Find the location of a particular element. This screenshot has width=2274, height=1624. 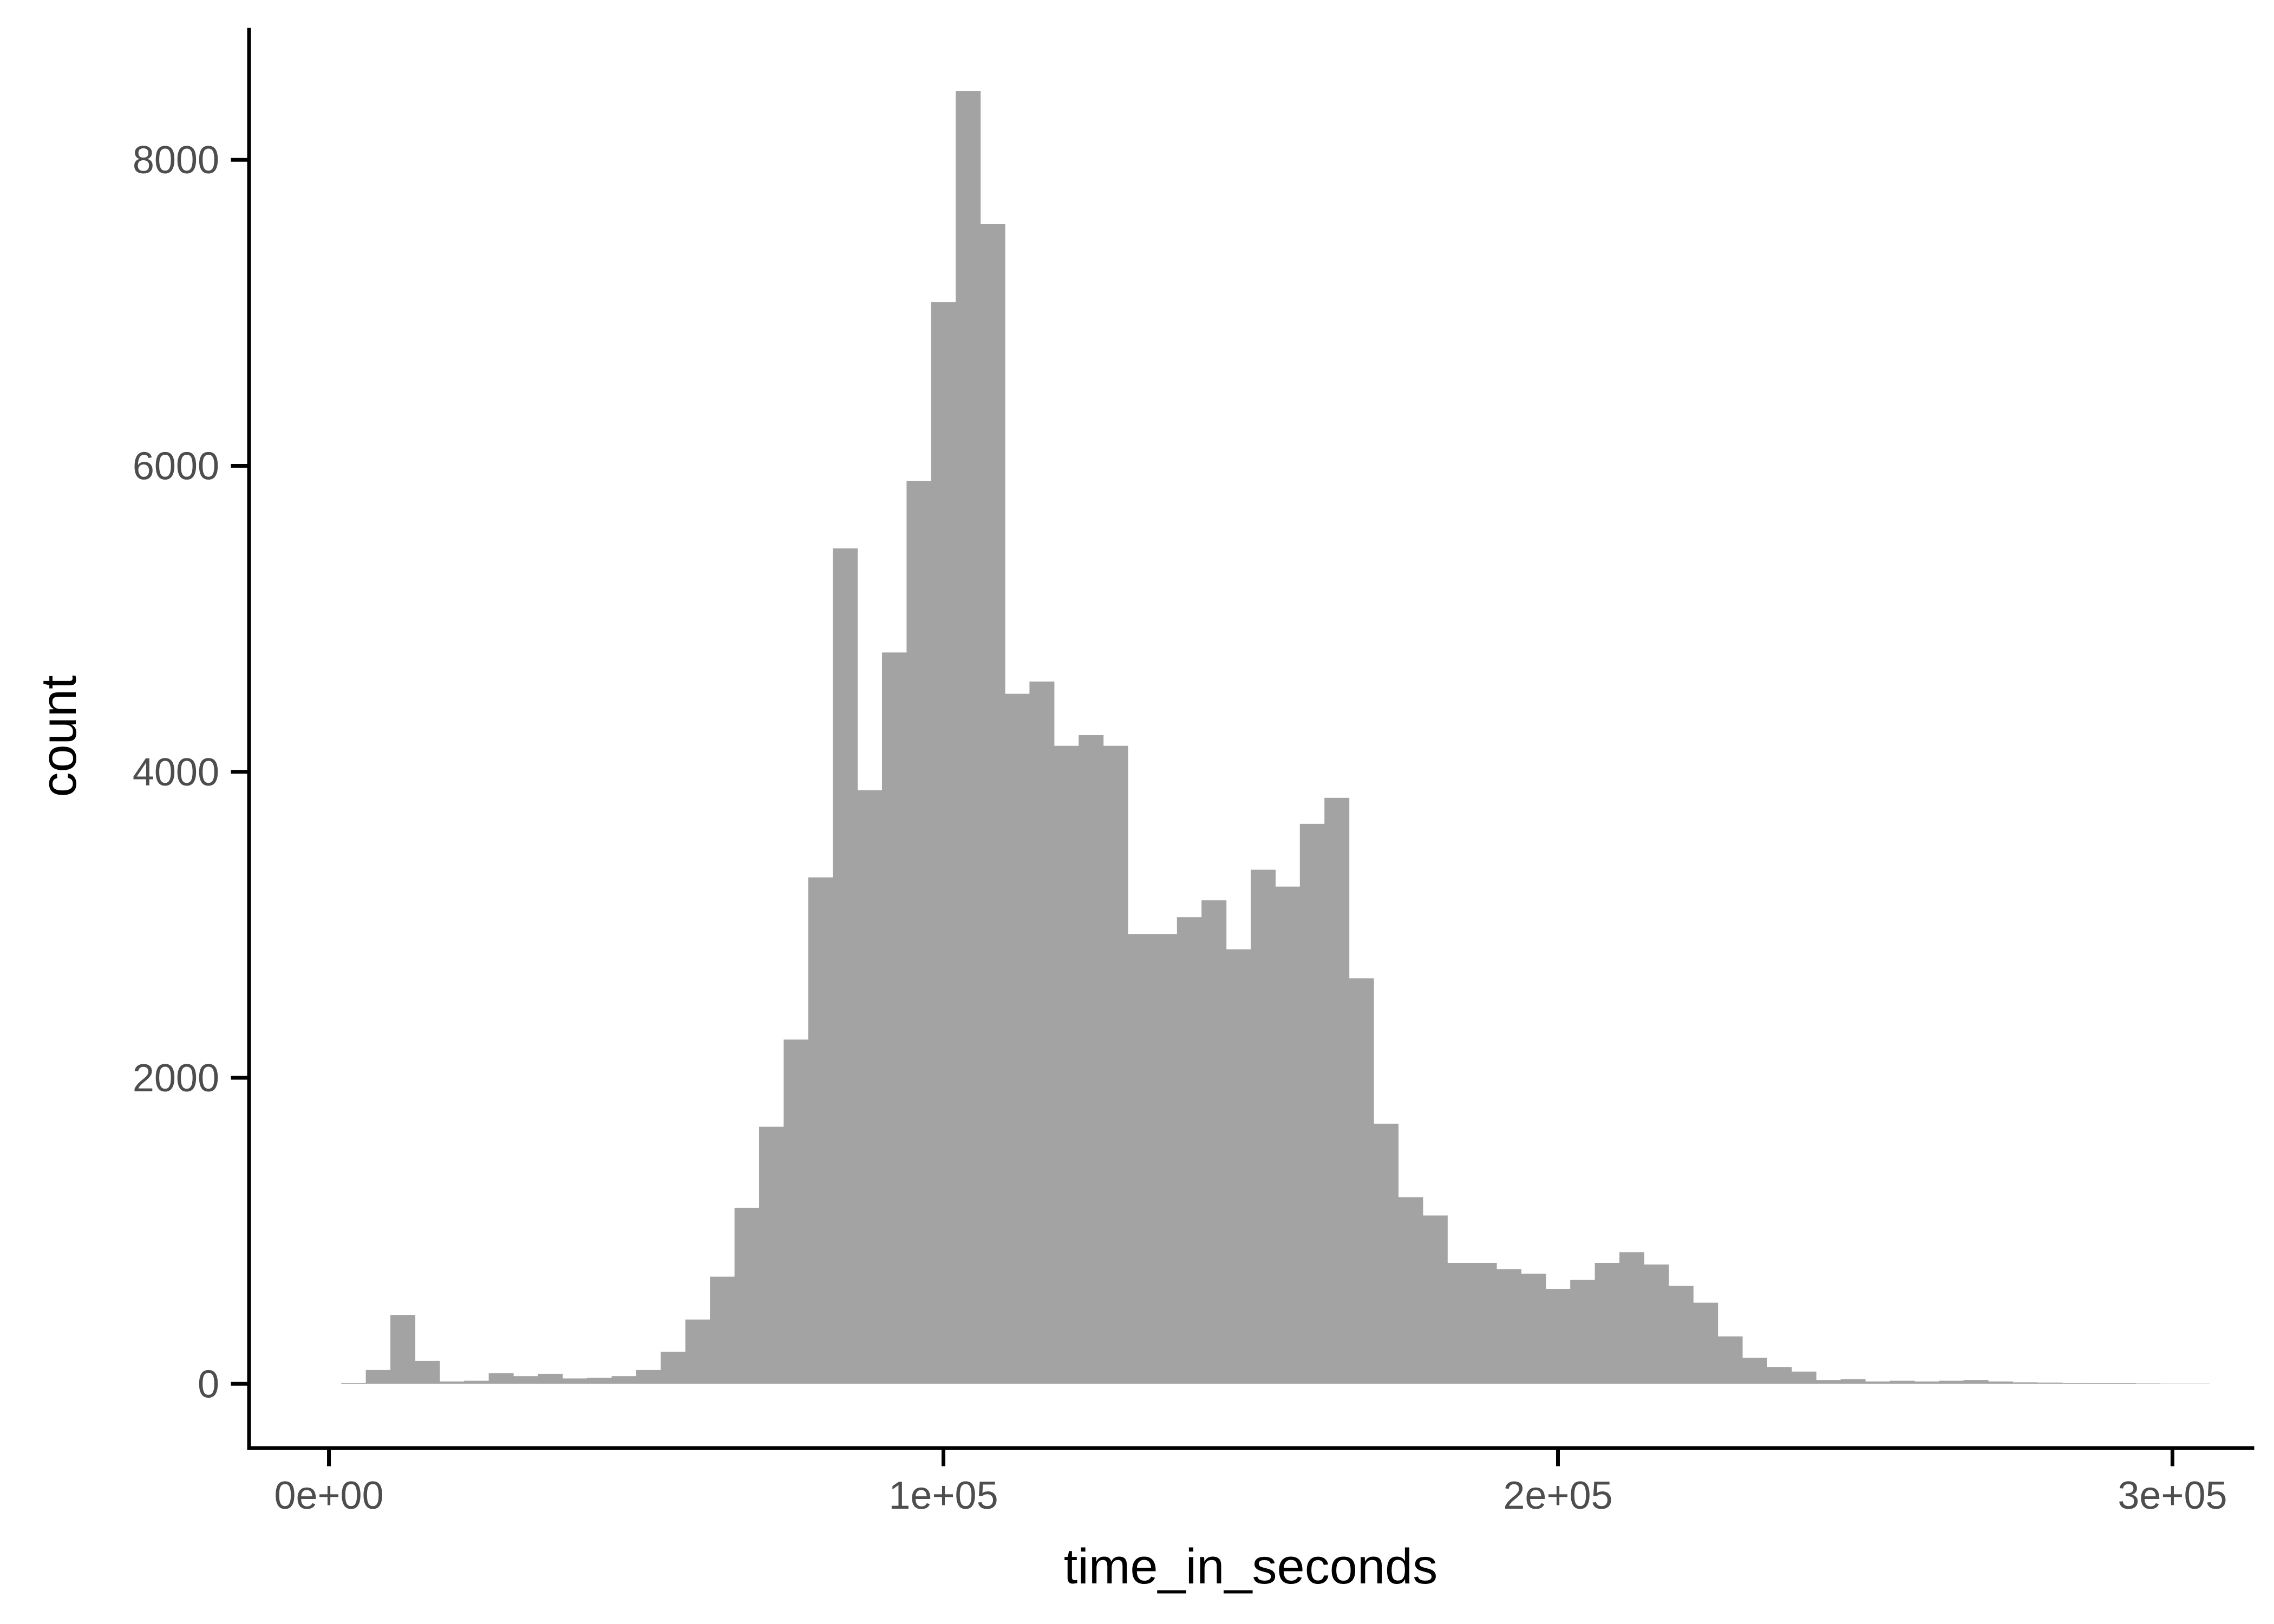

x-tick-label: 1e+05 is located at coordinates (943, 1495).